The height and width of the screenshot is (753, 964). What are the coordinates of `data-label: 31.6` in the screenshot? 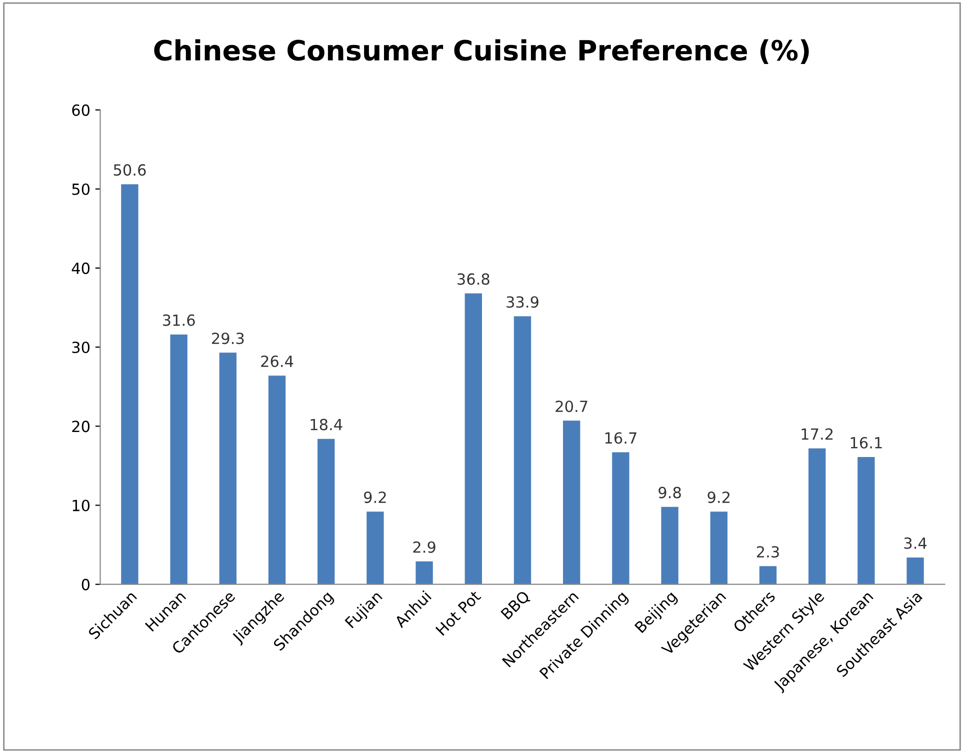 It's located at (178, 320).